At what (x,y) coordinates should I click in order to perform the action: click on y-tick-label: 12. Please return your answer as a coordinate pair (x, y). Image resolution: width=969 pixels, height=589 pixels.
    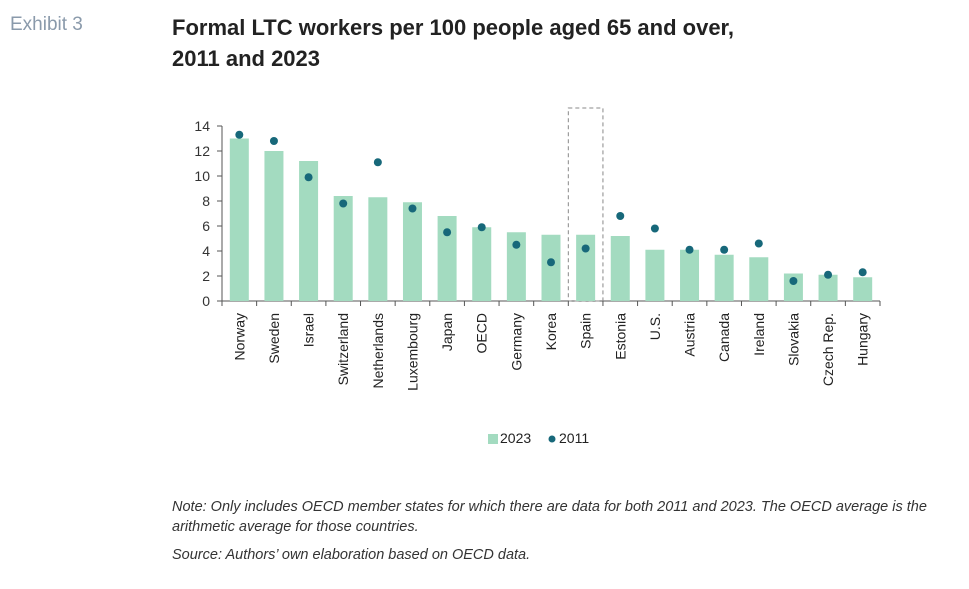
    Looking at the image, I should click on (202, 151).